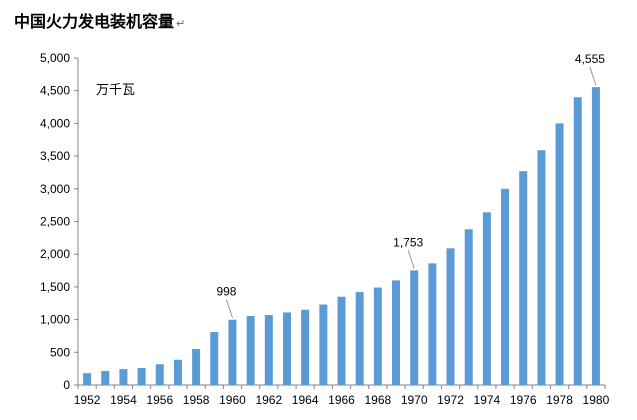  Describe the element at coordinates (55, 320) in the screenshot. I see `y-tick-label: 1,000` at that location.